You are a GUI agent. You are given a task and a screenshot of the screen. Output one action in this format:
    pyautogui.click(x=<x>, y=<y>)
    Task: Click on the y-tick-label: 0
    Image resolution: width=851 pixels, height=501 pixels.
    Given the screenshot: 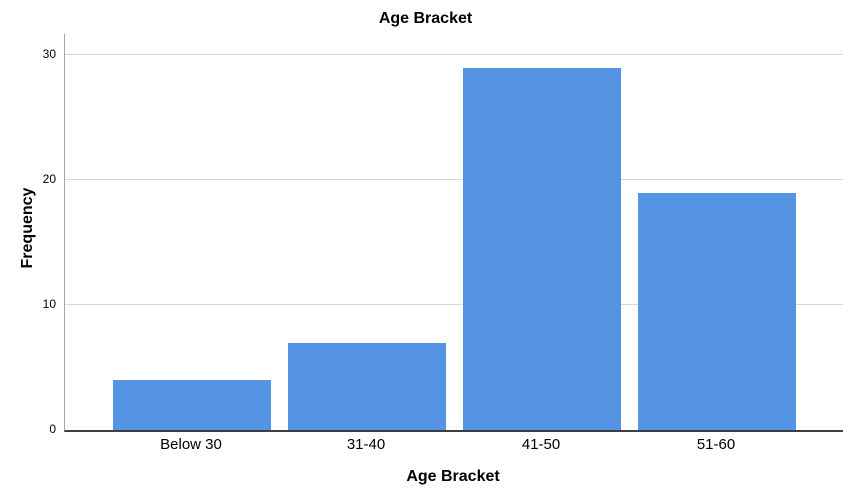 What is the action you would take?
    pyautogui.click(x=52, y=429)
    